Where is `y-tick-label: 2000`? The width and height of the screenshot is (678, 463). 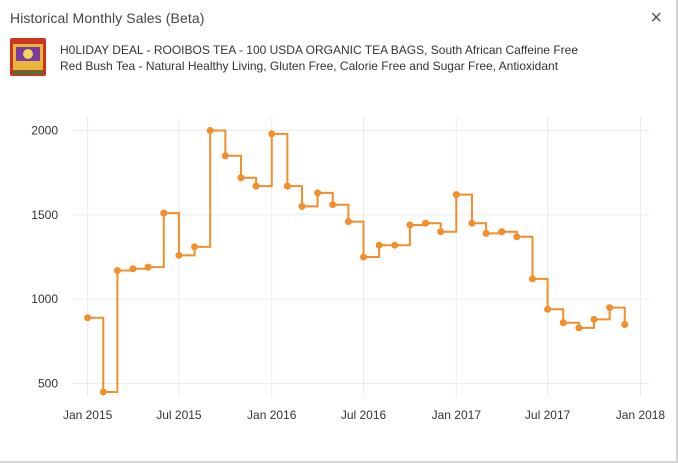 y-tick-label: 2000 is located at coordinates (44, 130).